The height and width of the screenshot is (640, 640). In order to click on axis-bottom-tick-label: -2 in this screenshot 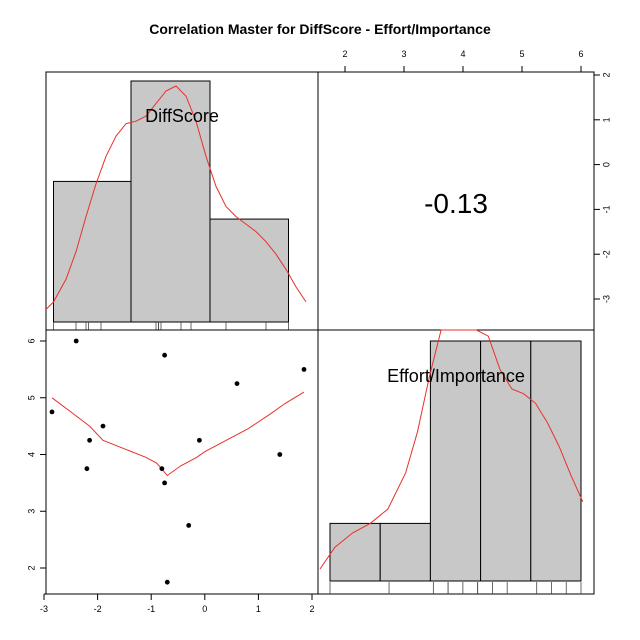, I will do `click(98, 609)`.